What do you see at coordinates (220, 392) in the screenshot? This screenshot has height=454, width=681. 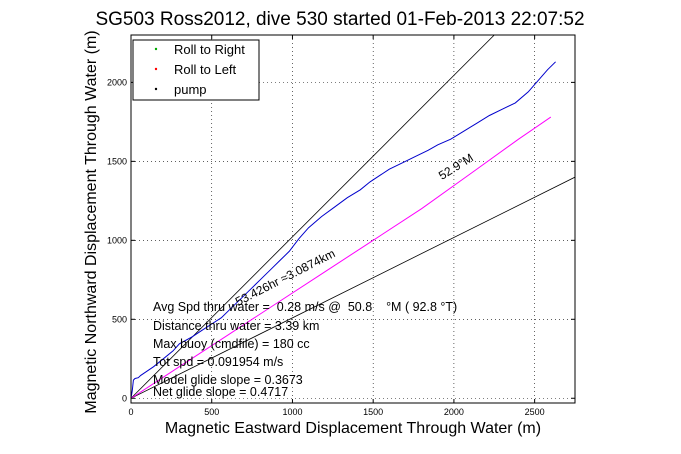 I see `annotation-net-glide: Net glide slope = 0.4717` at bounding box center [220, 392].